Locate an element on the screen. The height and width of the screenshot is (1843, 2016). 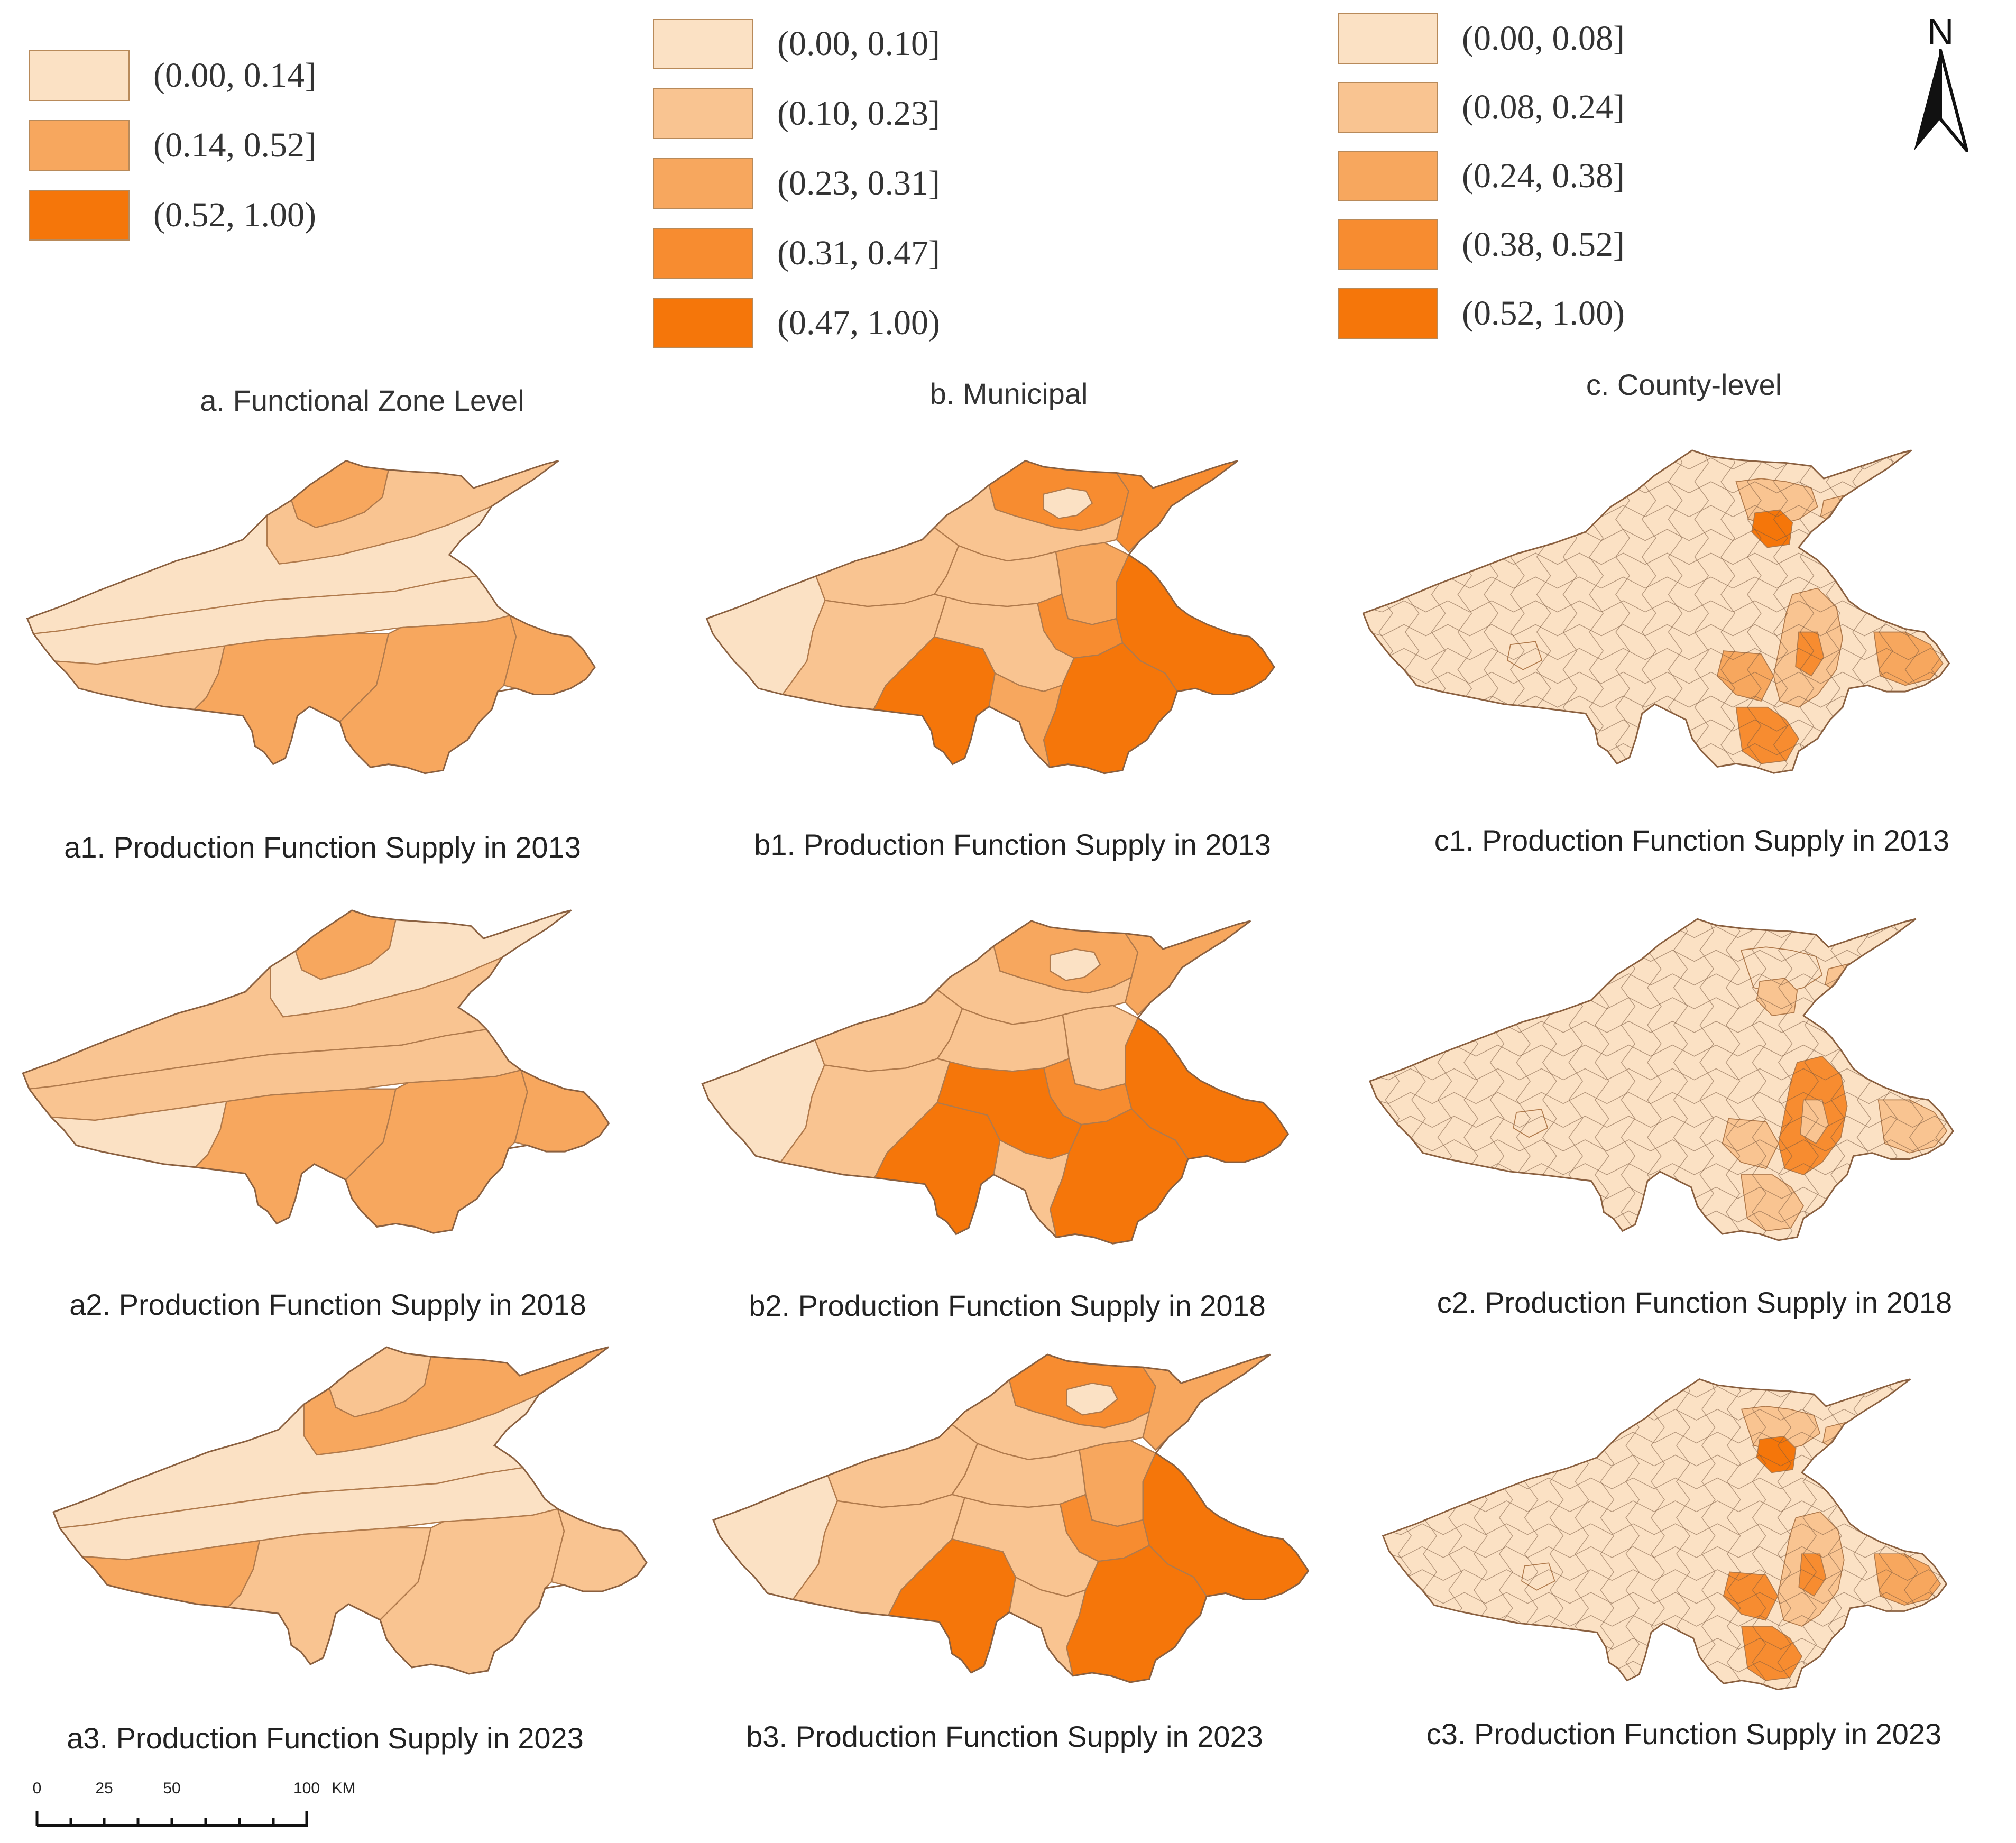
map-c1 is located at coordinates (1656, 611).